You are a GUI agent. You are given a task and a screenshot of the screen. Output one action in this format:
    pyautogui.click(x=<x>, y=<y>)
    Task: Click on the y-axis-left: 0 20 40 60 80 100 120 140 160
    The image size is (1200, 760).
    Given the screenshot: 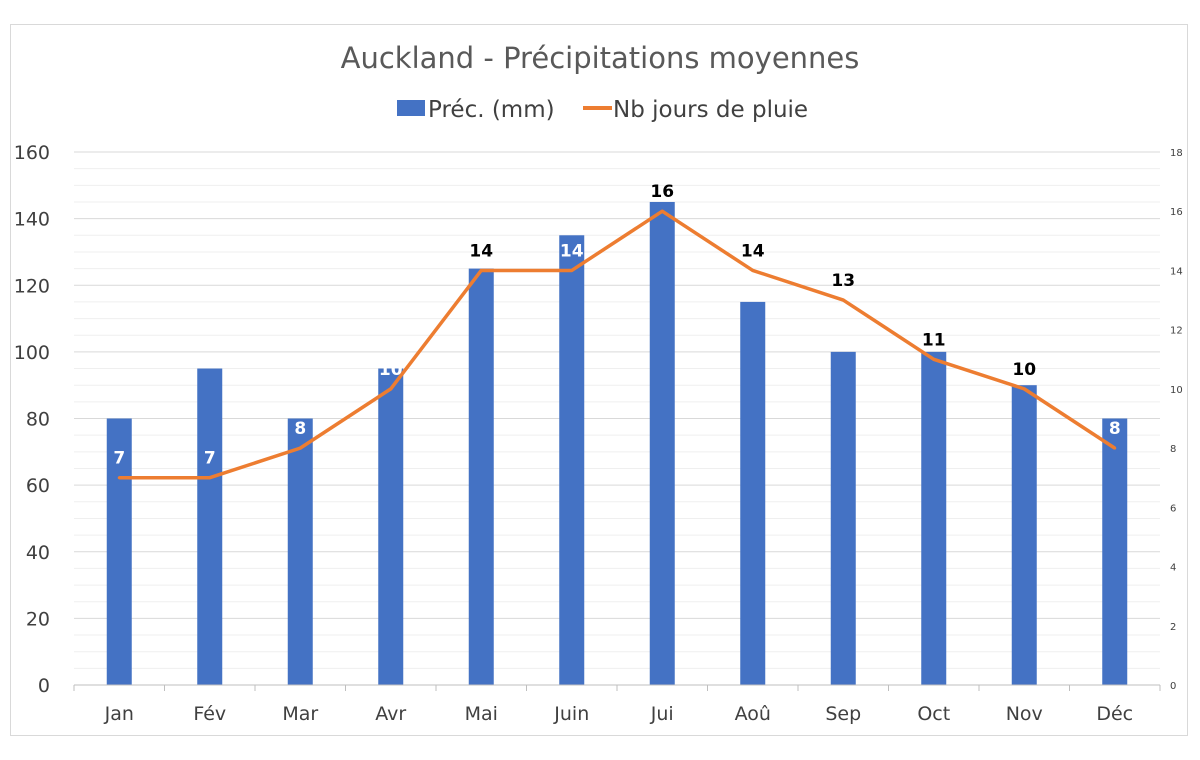 What is the action you would take?
    pyautogui.click(x=32, y=419)
    